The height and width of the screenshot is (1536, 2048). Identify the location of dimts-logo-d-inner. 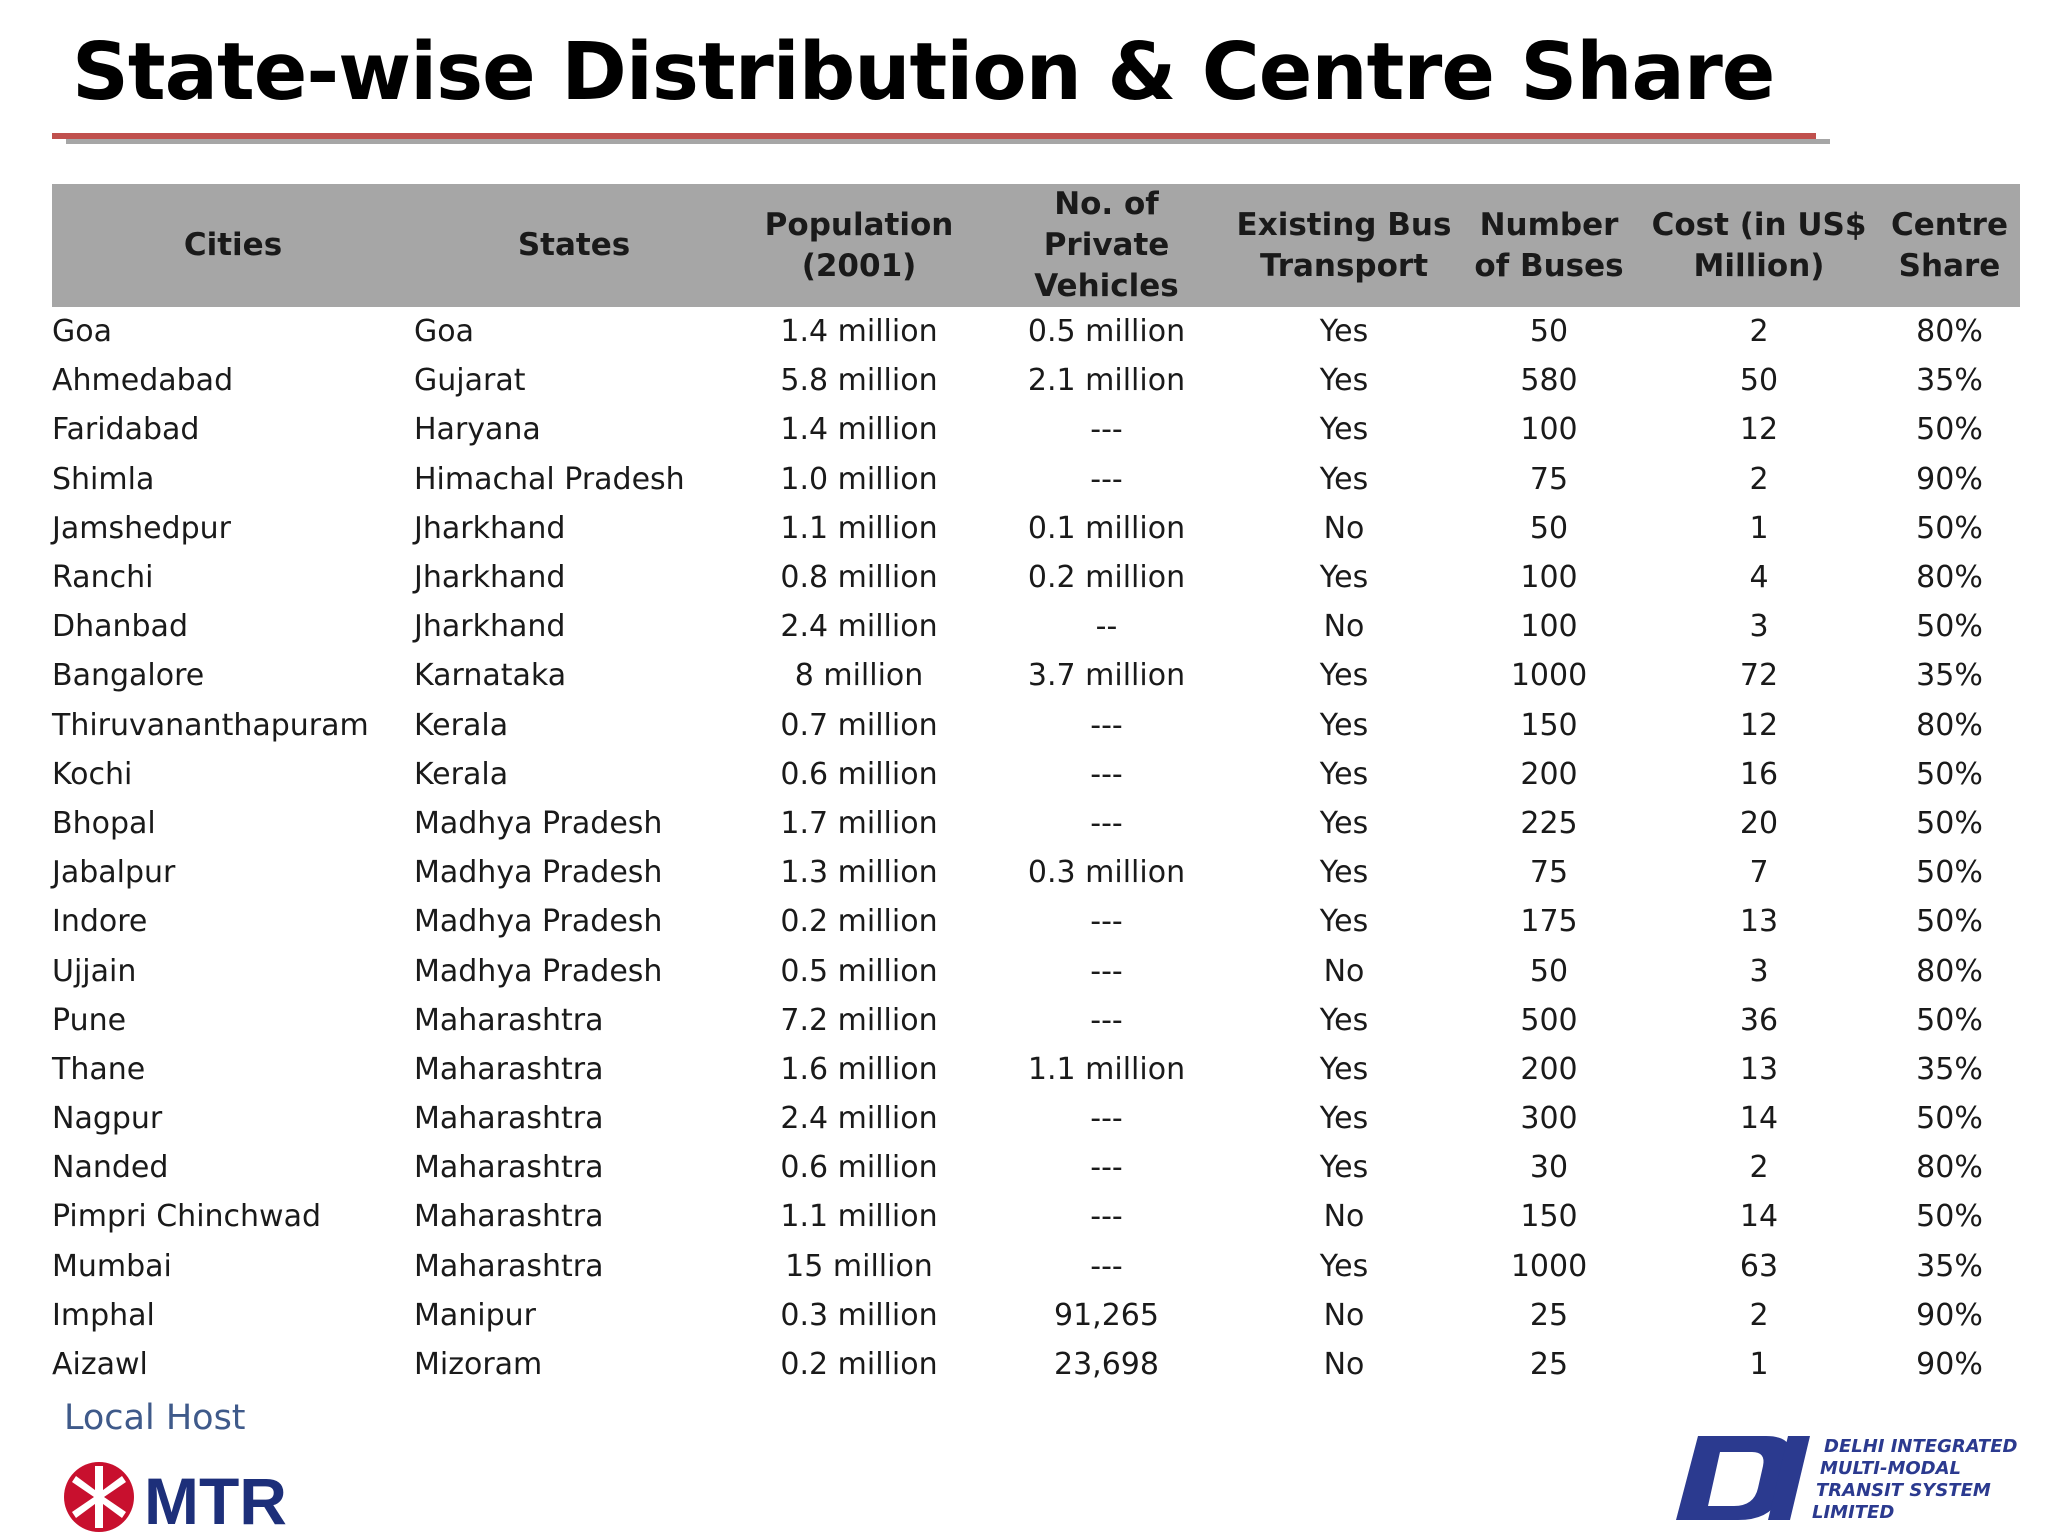
(1736, 1479).